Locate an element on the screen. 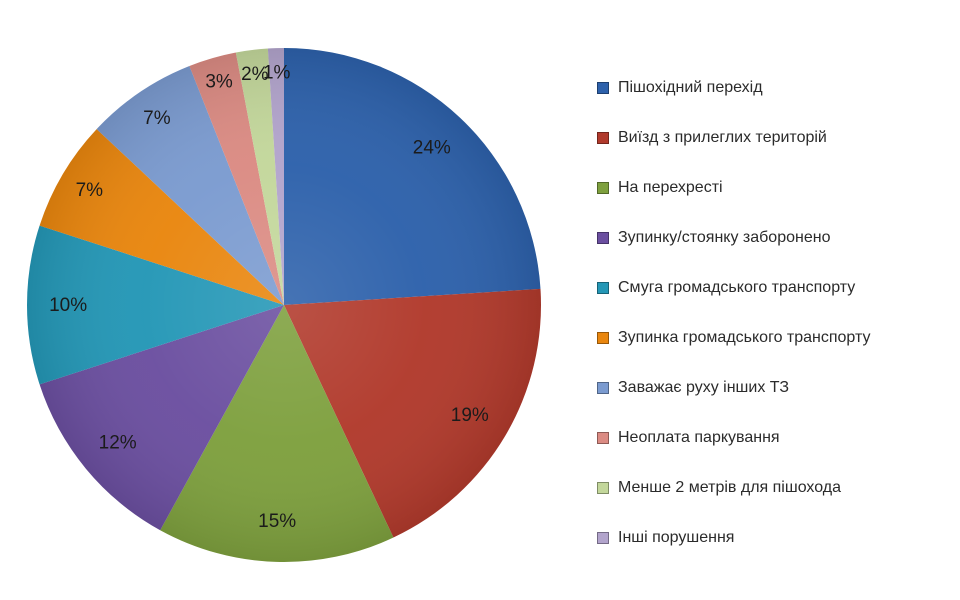 The width and height of the screenshot is (960, 600). legend-item-label: Смуга громадського транспорту is located at coordinates (737, 287).